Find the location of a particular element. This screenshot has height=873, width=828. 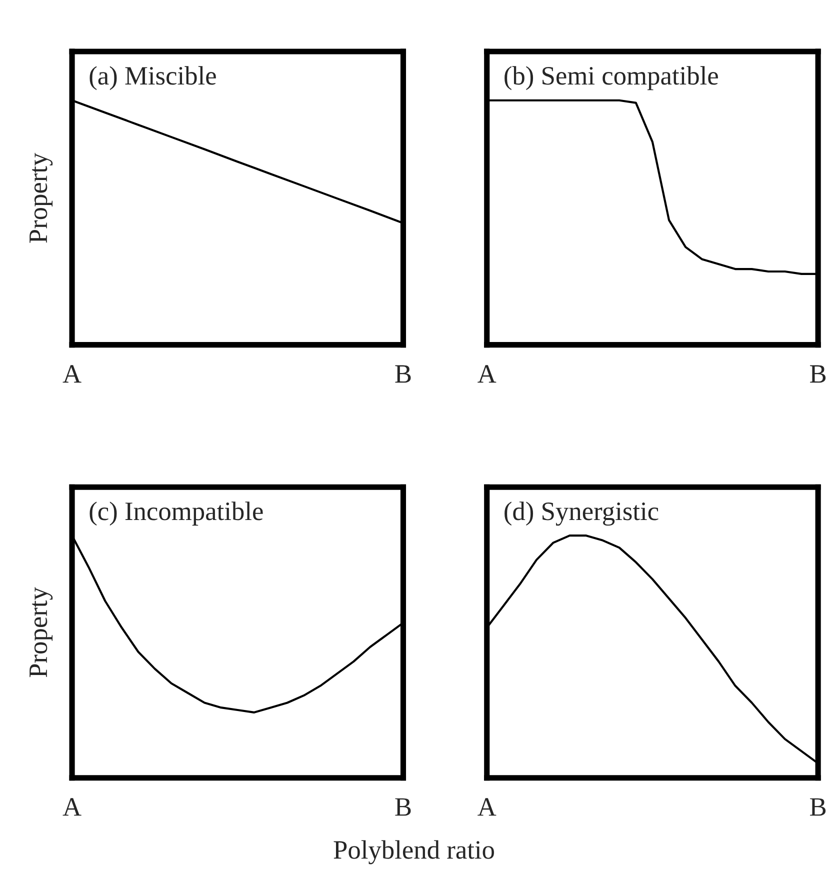

chart-title: (c) Incompatible is located at coordinates (176, 514).